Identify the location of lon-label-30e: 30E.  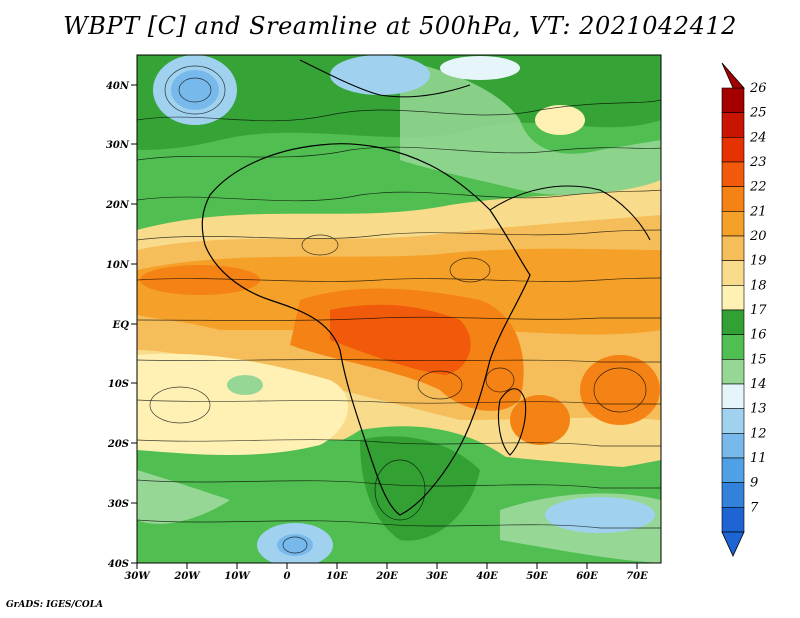
(437, 576).